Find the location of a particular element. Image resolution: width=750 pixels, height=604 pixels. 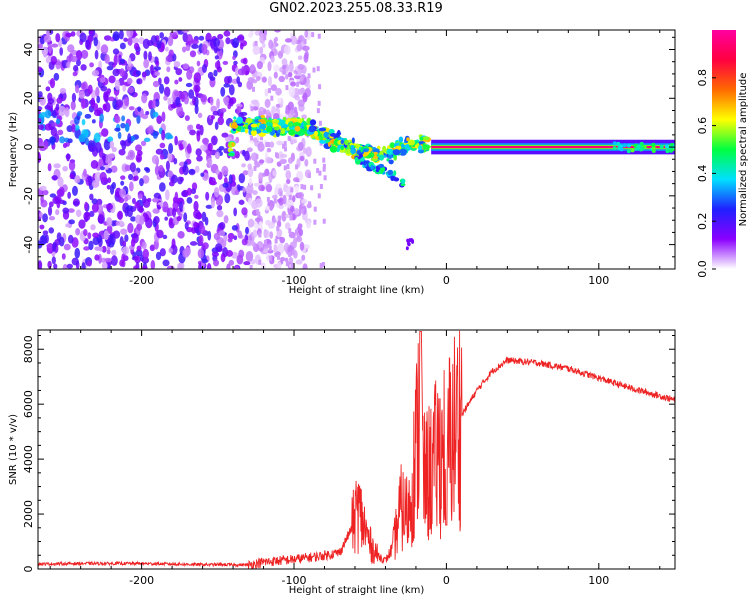

heatmap-xlabel: Height of straight line (km) is located at coordinates (357, 290).